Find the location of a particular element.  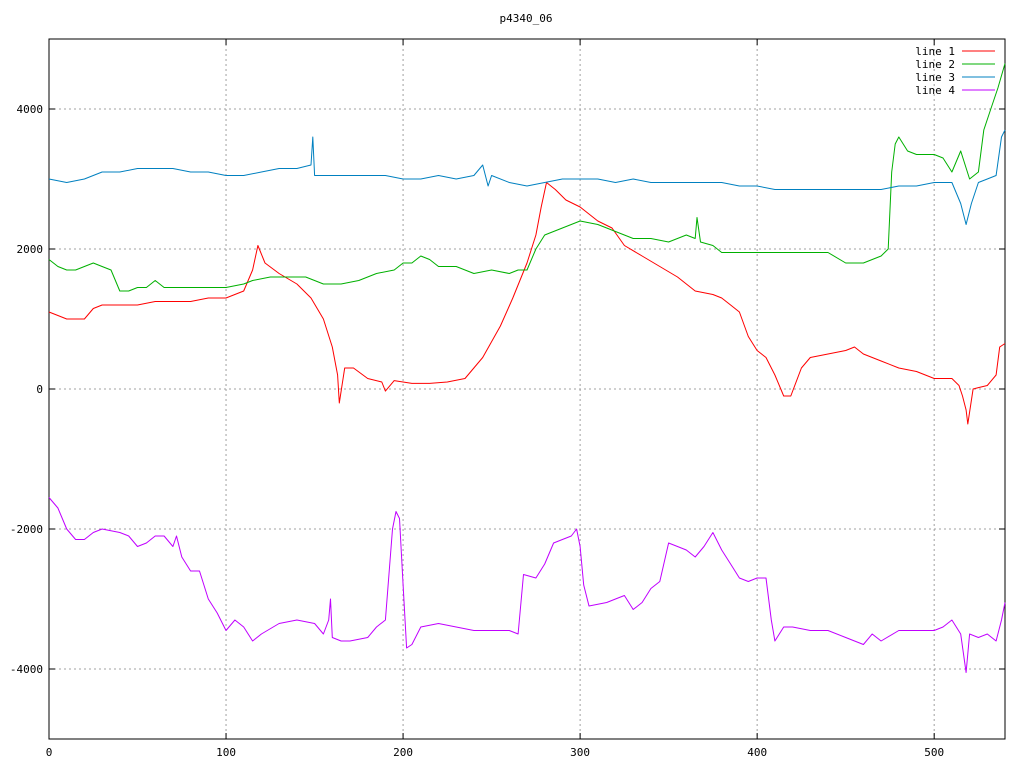

legend-label-2: line 2 is located at coordinates (935, 64).